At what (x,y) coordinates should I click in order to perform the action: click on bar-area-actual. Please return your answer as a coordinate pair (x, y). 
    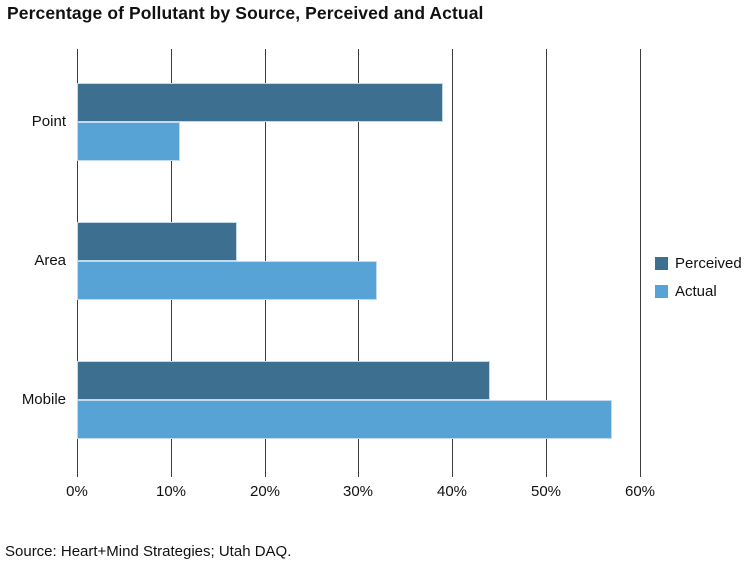
    Looking at the image, I should click on (227, 280).